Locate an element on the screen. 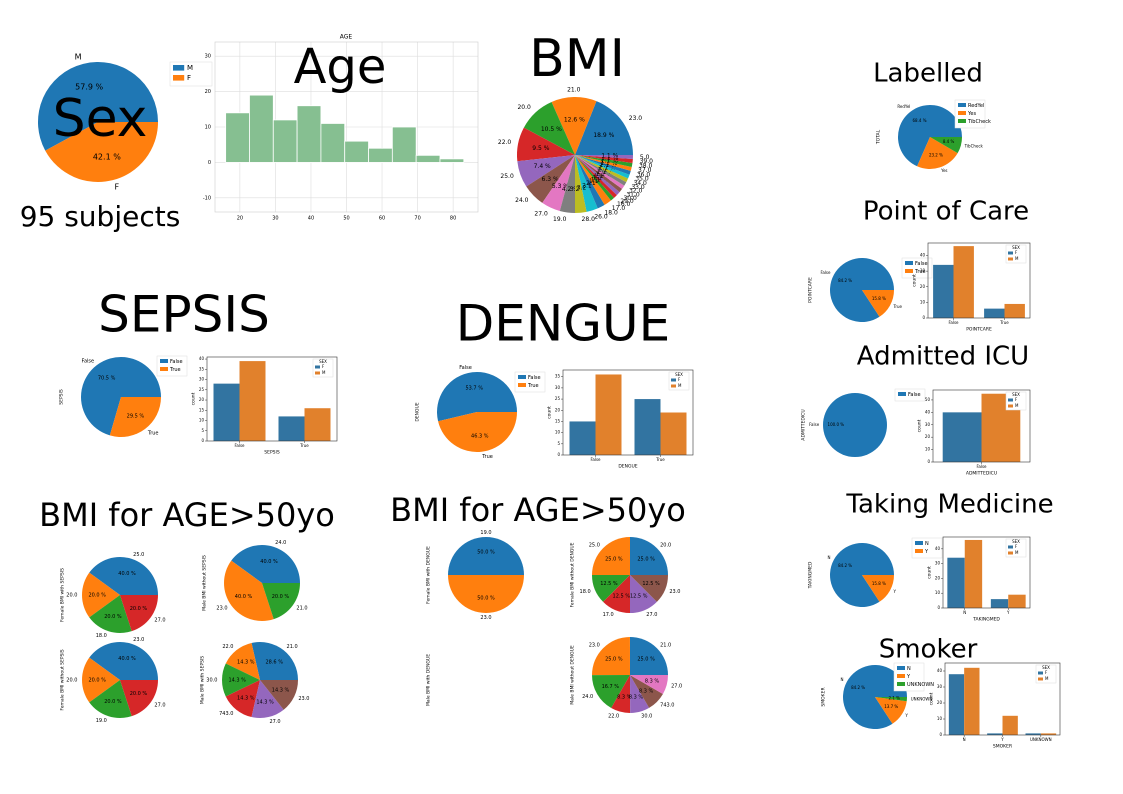 This screenshot has height=794, width=1123. slice-value-label: 40.0 % is located at coordinates (269, 562).